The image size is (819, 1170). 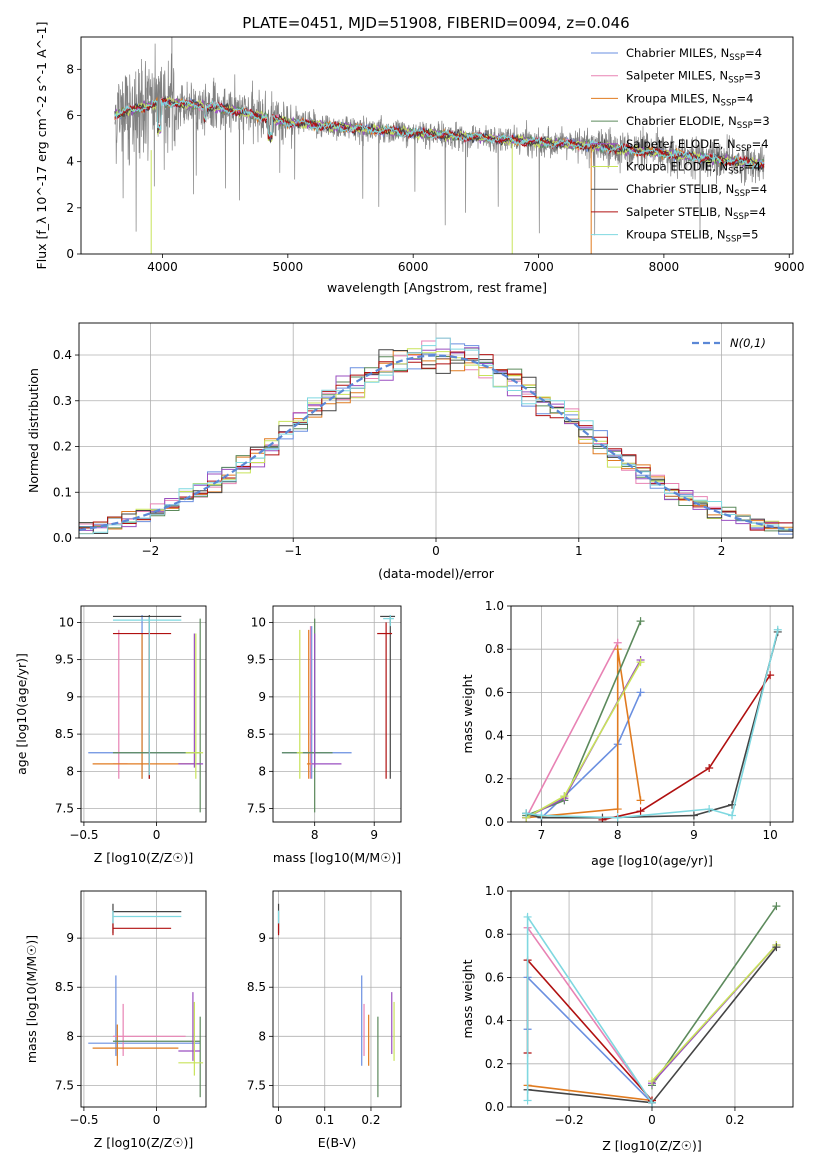 What do you see at coordinates (66, 622) in the screenshot?
I see `y-tick-label: 10` at bounding box center [66, 622].